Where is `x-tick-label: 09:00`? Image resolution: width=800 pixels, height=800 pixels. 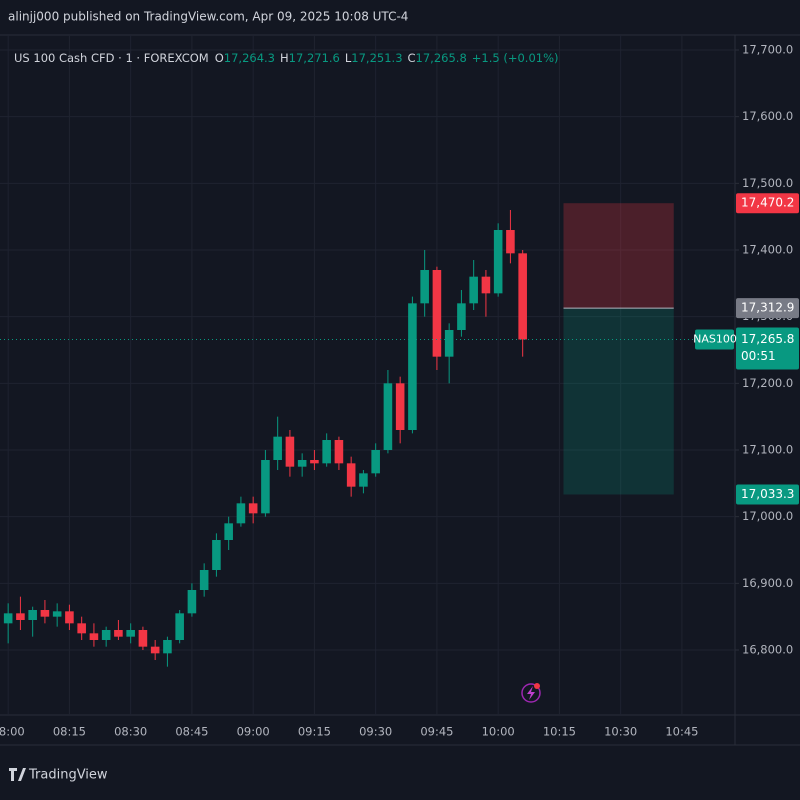 x-tick-label: 09:00 is located at coordinates (253, 732).